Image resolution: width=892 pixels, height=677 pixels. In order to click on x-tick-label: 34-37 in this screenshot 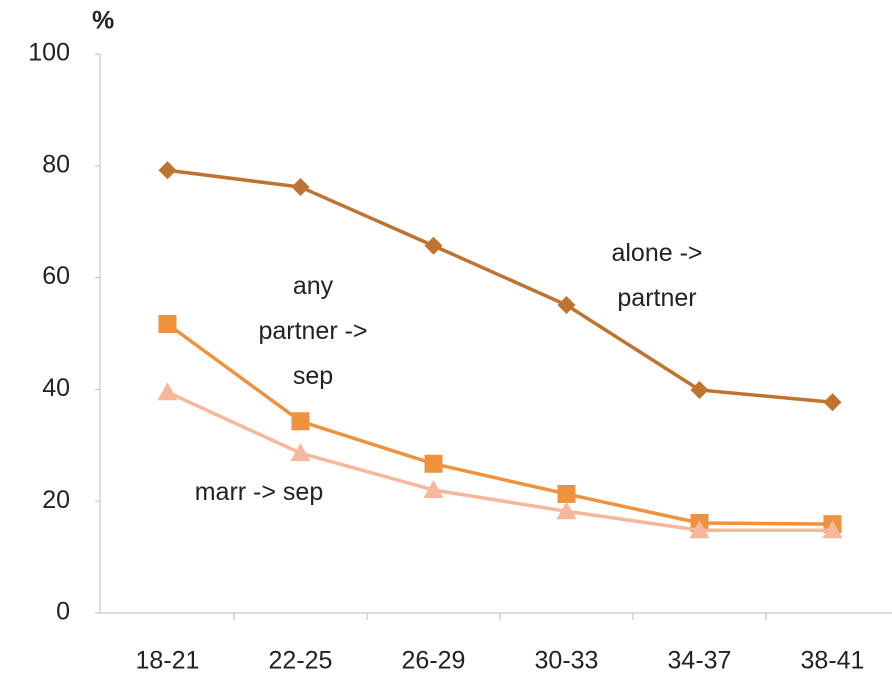, I will do `click(700, 661)`.